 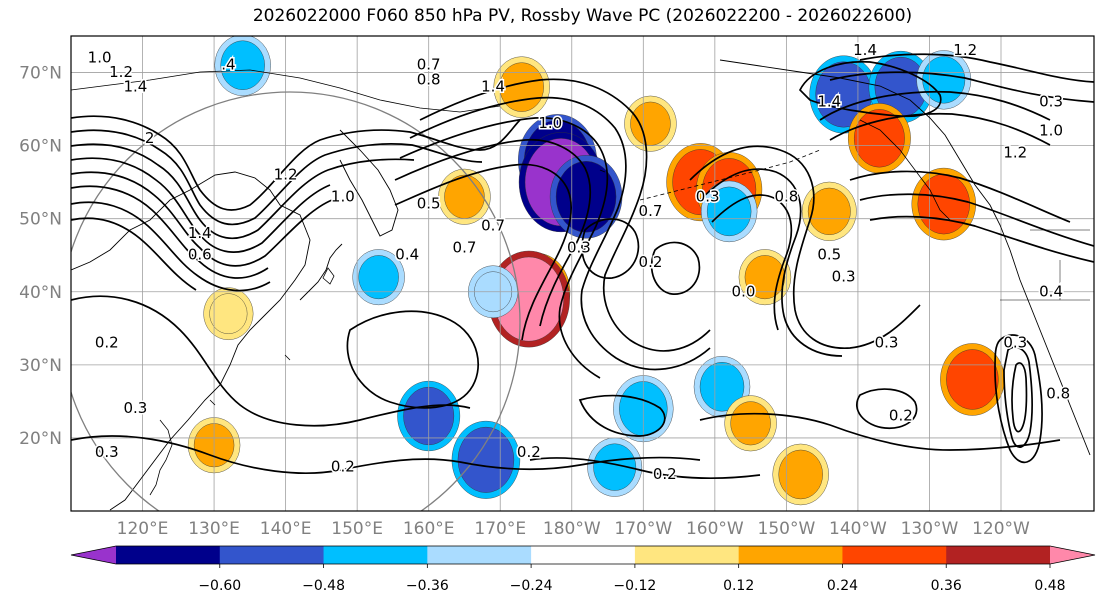 I want to click on x-tick-label: 140°E, so click(x=286, y=529).